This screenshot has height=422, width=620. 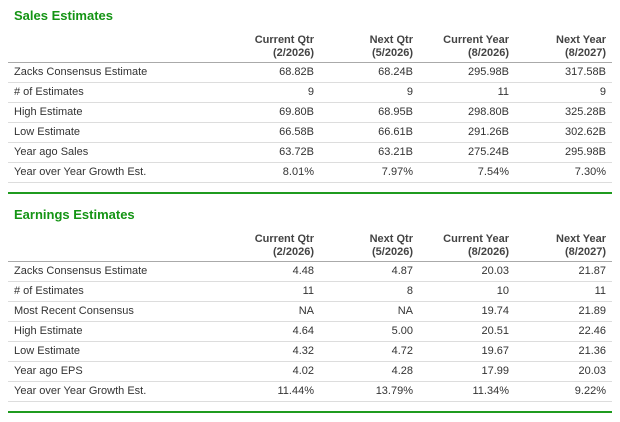 I want to click on cell-value: 66.61B, so click(x=369, y=132).